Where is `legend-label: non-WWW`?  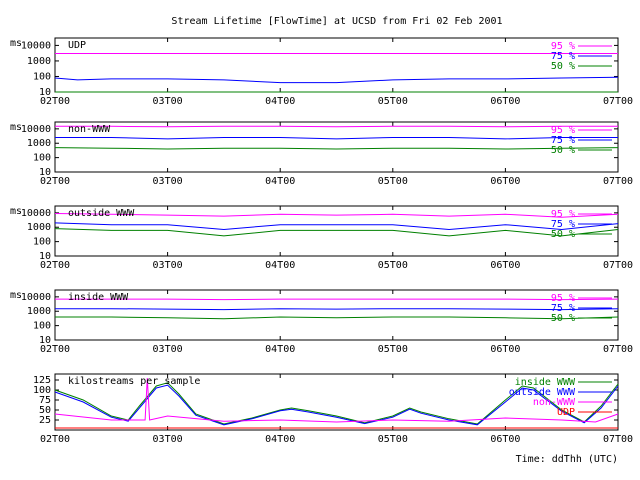
legend-label: non-WWW is located at coordinates (554, 402).